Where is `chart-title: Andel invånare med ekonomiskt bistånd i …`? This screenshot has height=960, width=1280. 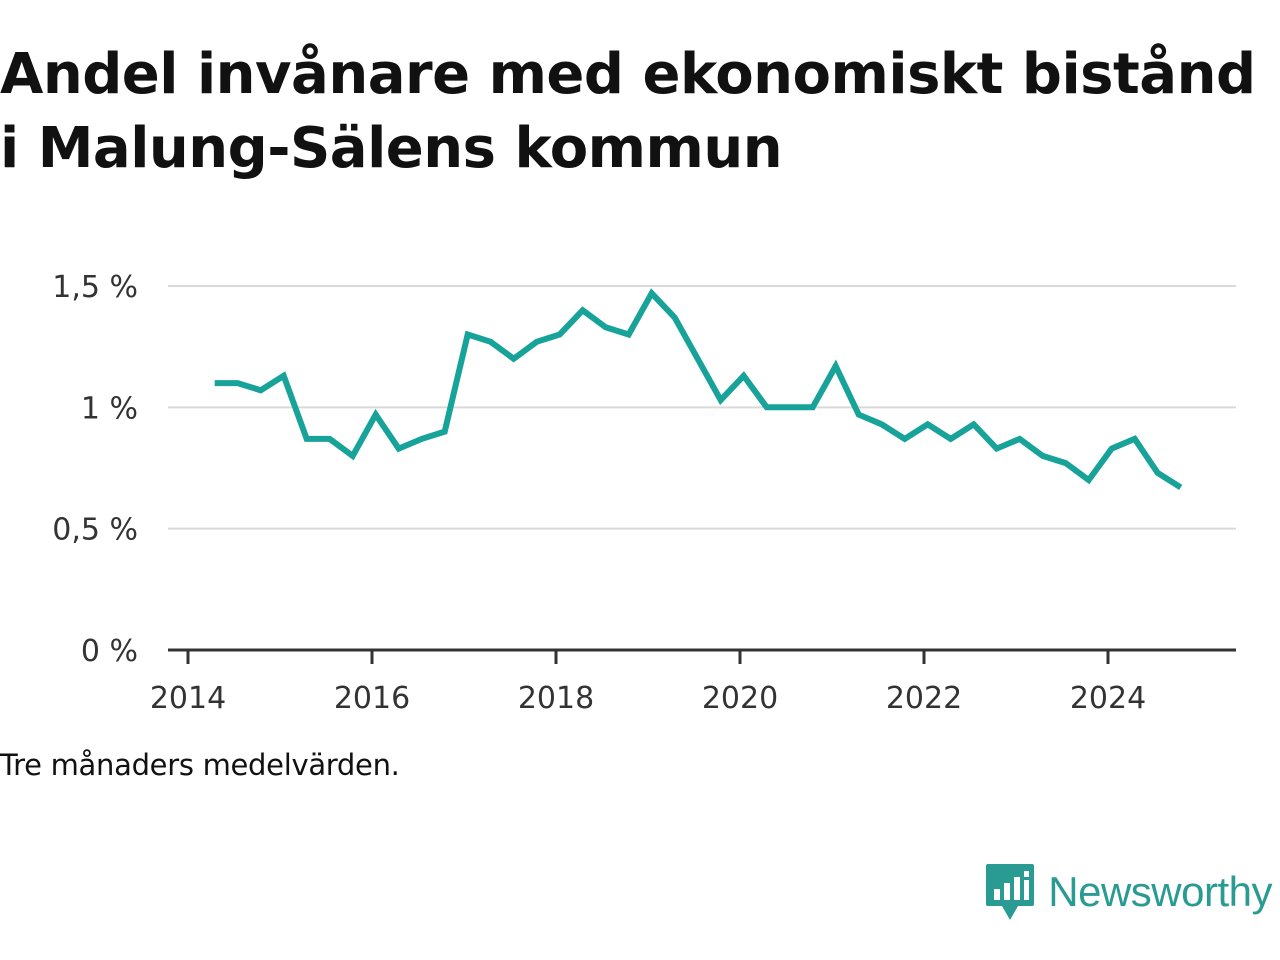
chart-title: Andel invånare med ekonomiskt bistånd i … is located at coordinates (628, 111).